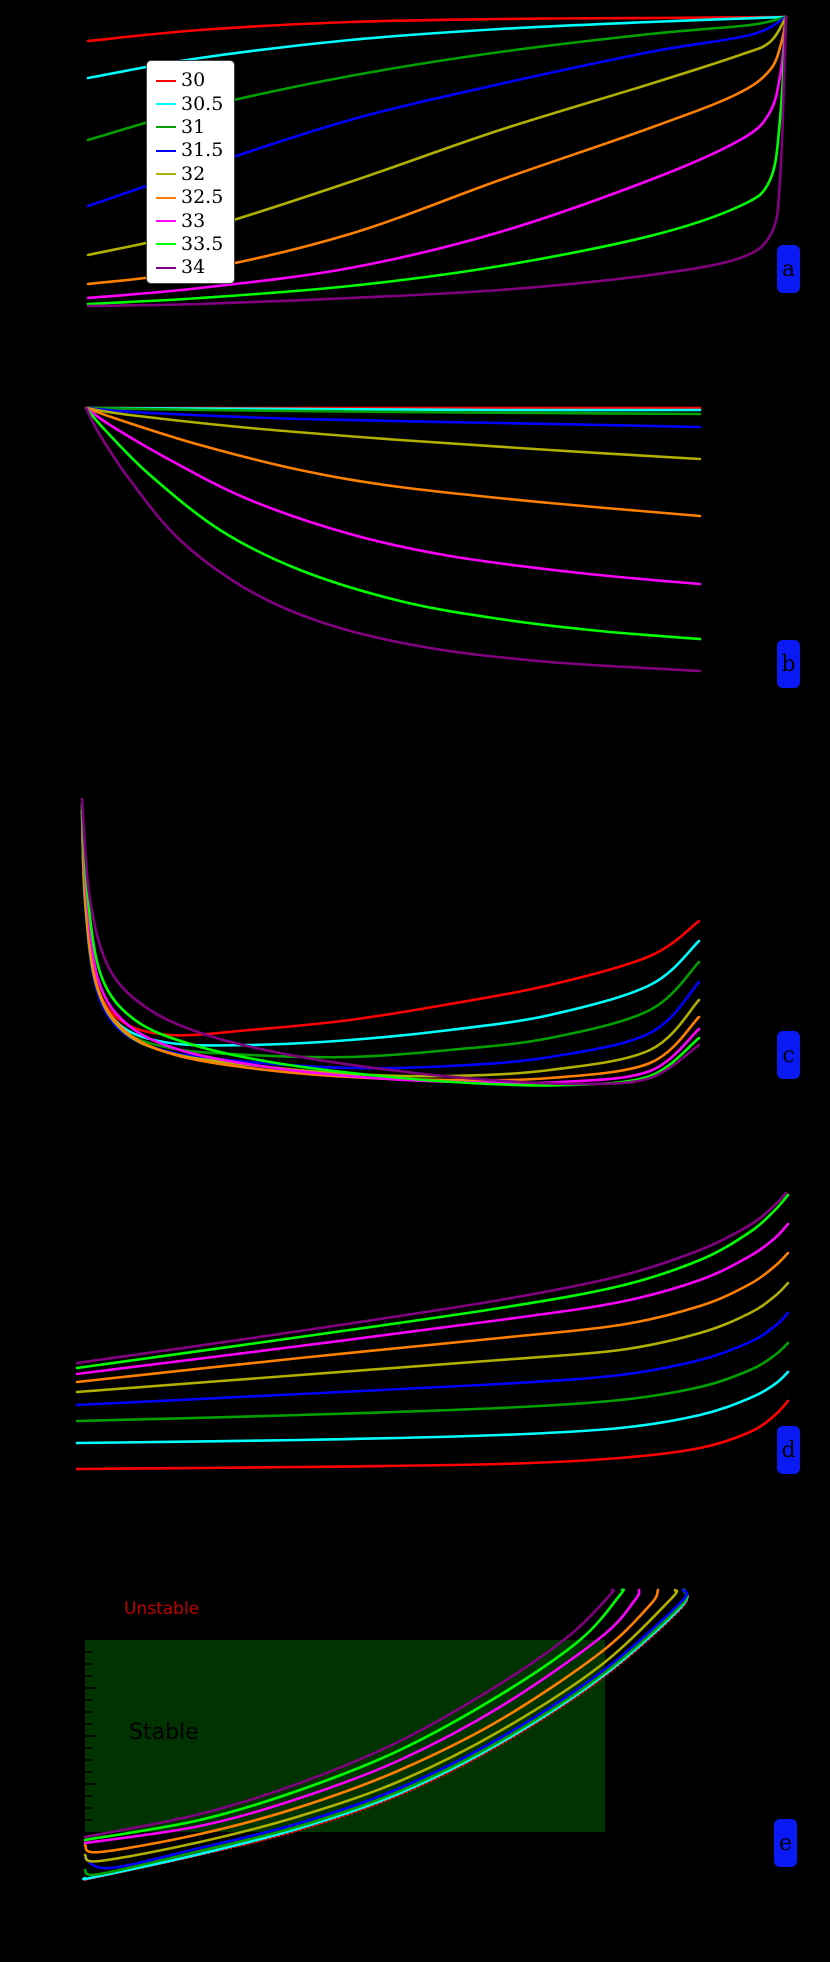 Image resolution: width=830 pixels, height=1962 pixels. I want to click on legend-item: 30, so click(195, 80).